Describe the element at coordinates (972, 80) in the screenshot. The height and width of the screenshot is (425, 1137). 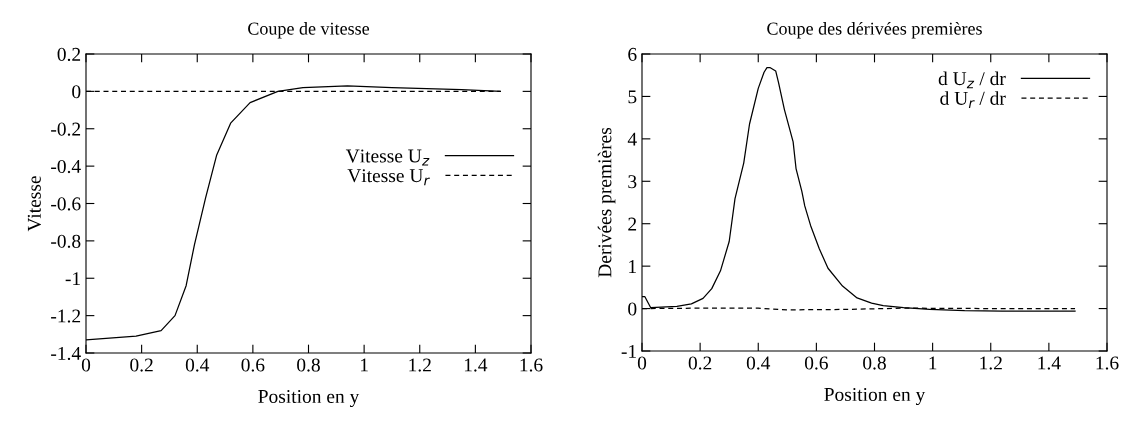
I see `legend-label: d U$_{z}$ / dr` at that location.